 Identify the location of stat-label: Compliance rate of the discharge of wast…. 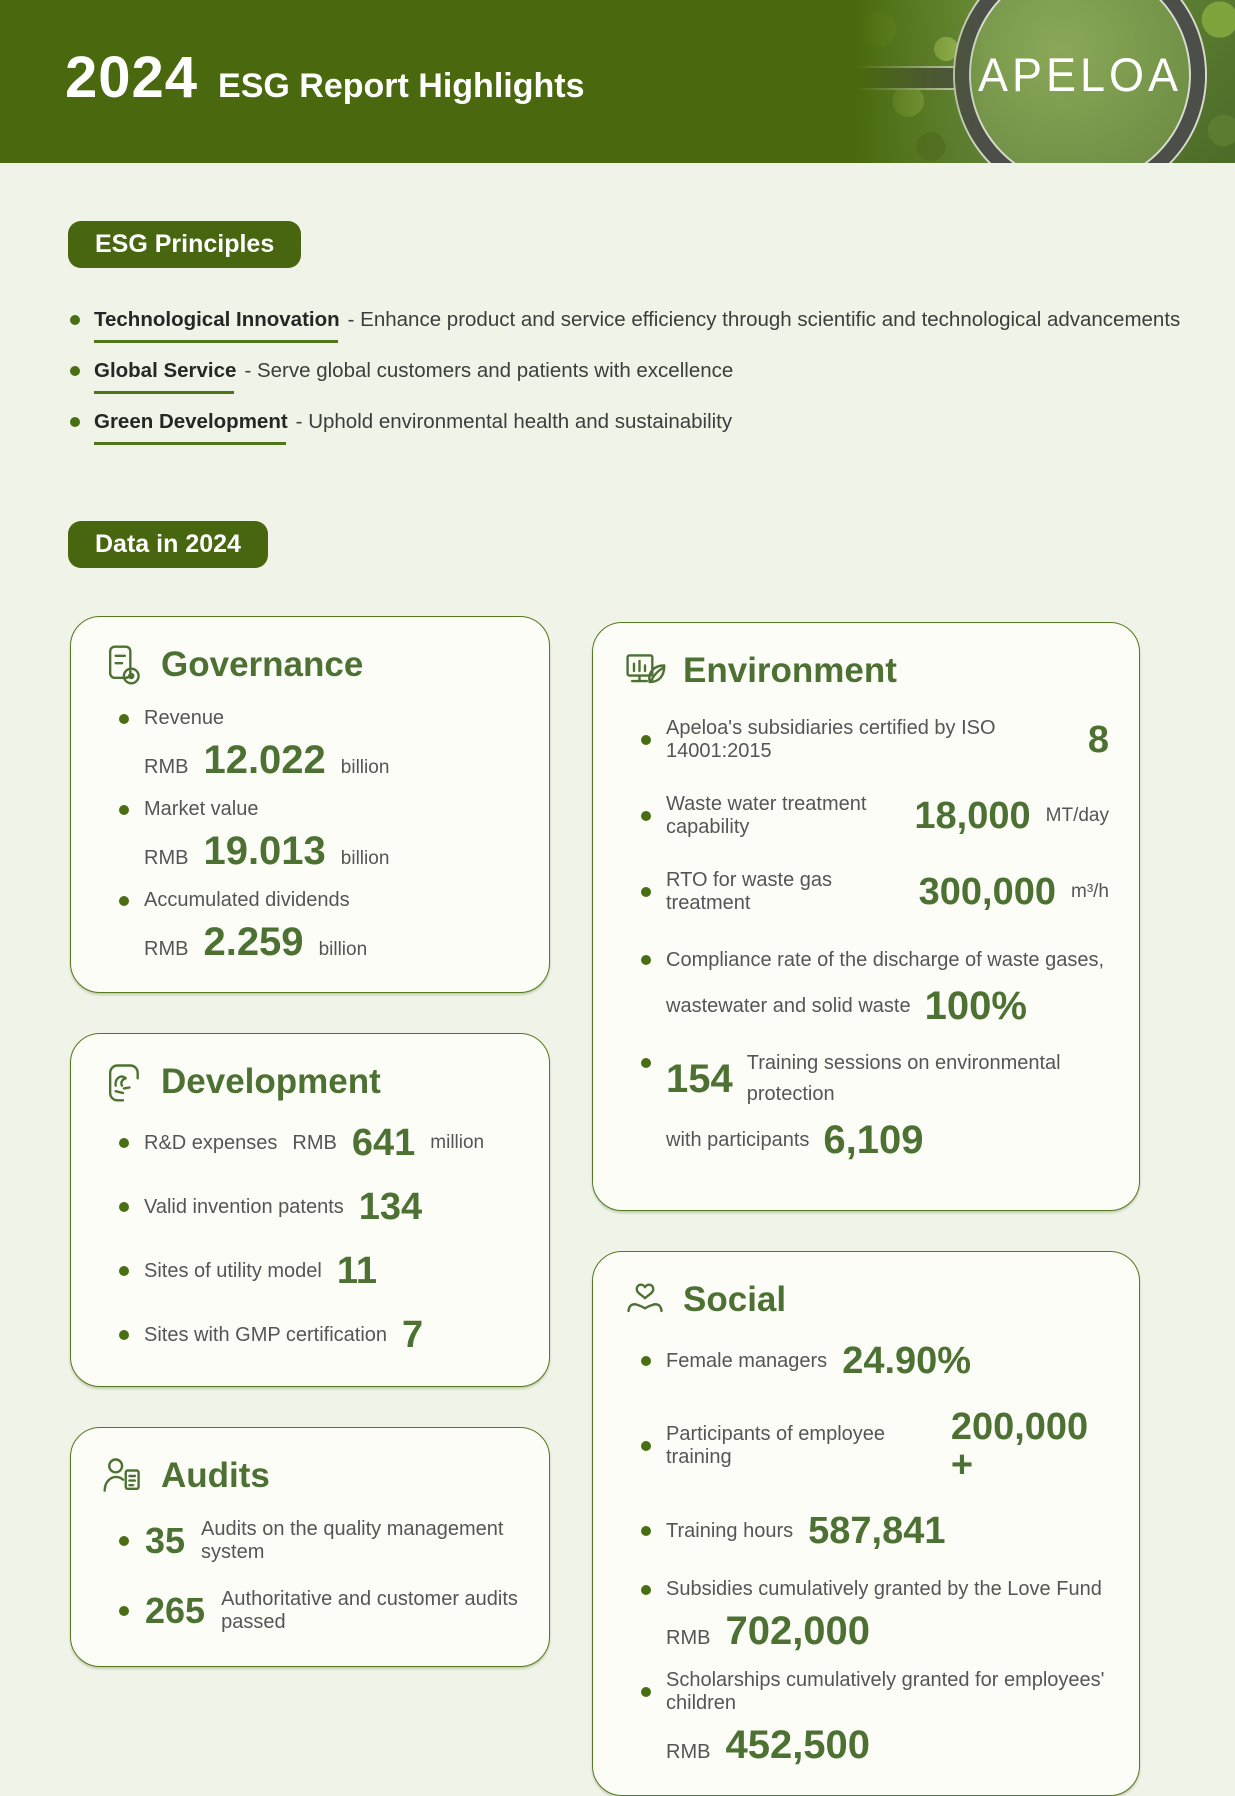
(885, 960).